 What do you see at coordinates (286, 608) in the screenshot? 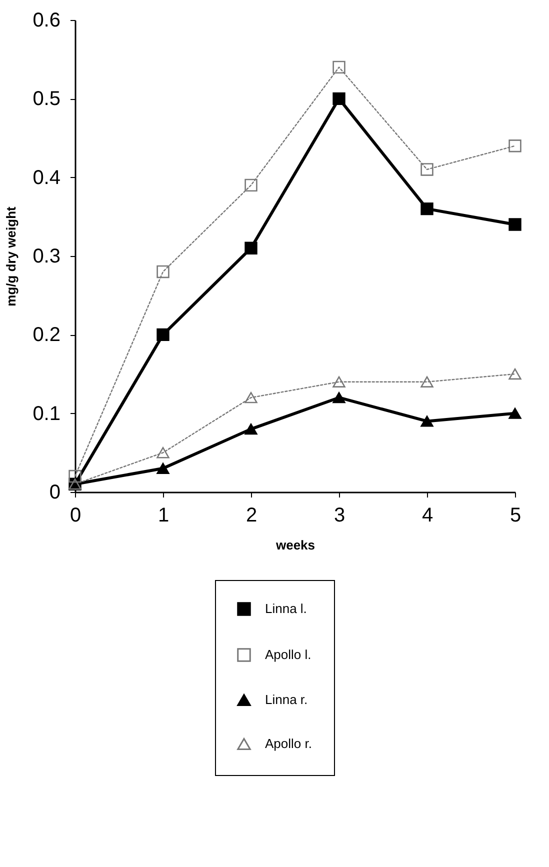
I see `legend-label: Linna l.` at bounding box center [286, 608].